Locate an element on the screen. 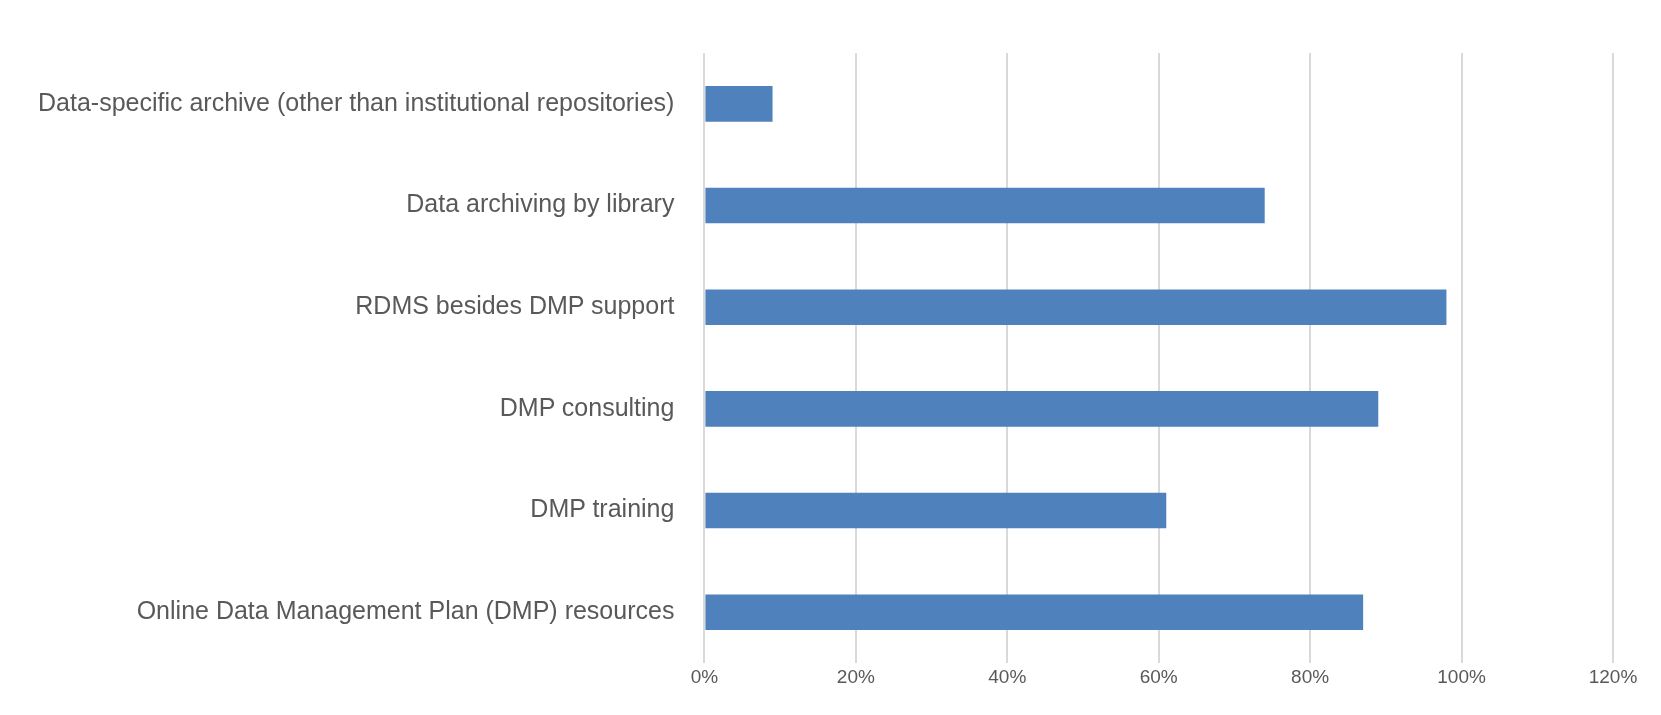 This screenshot has width=1661, height=715. y-tick-label: DMP training is located at coordinates (602, 508).